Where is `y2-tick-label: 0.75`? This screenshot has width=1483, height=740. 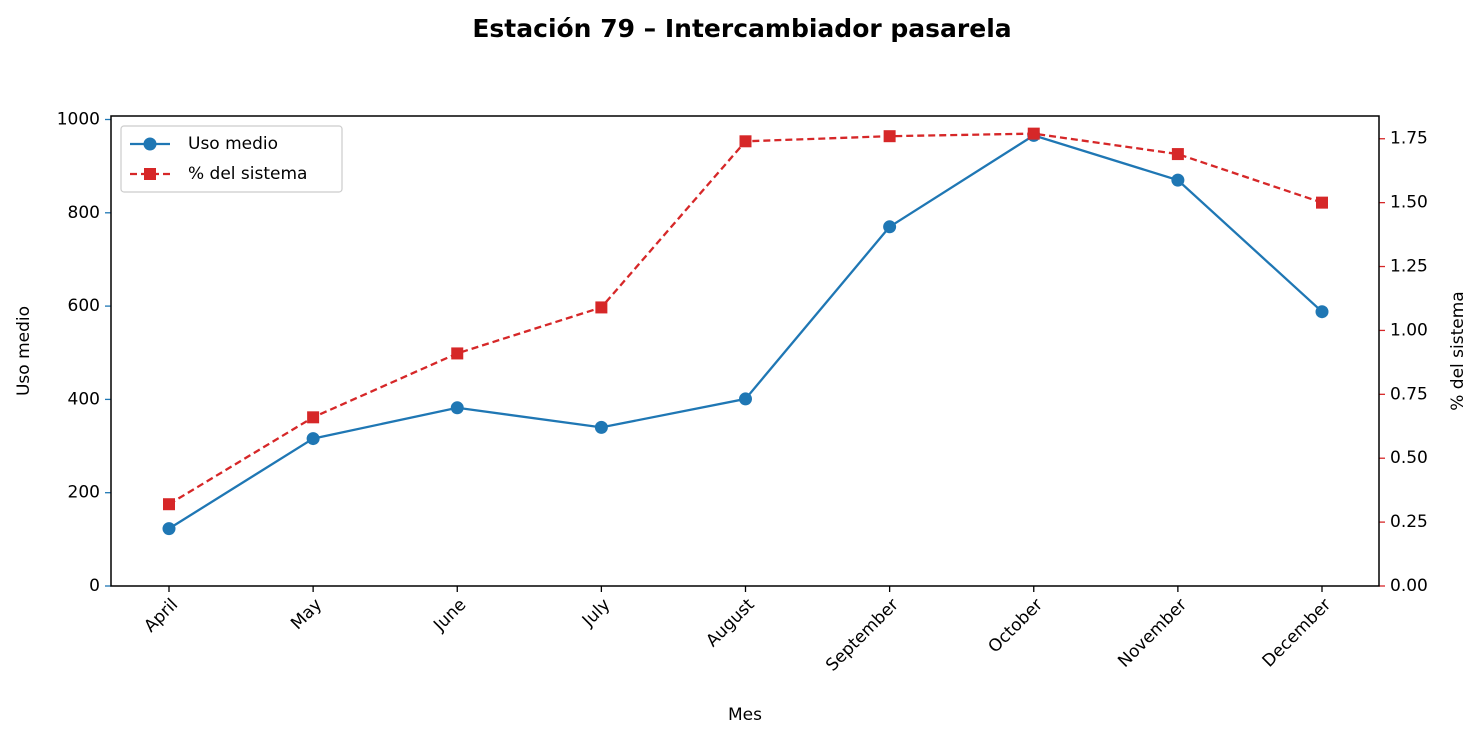
y2-tick-label: 0.75 is located at coordinates (1409, 394).